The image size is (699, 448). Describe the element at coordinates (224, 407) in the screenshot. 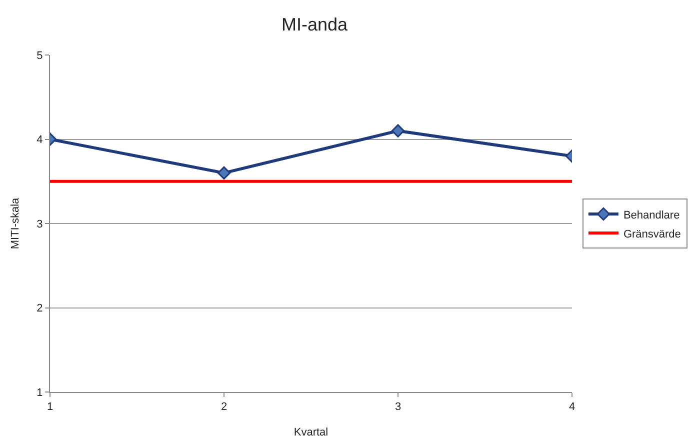

I see `x-tick-label: 2` at that location.